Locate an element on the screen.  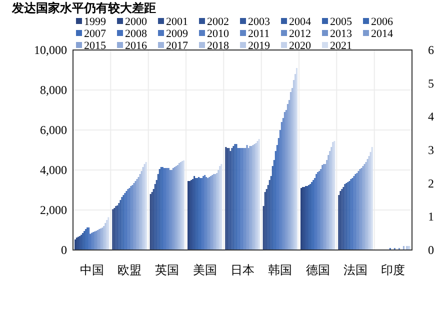
x-tick-label: 美国 is located at coordinates (204, 270).